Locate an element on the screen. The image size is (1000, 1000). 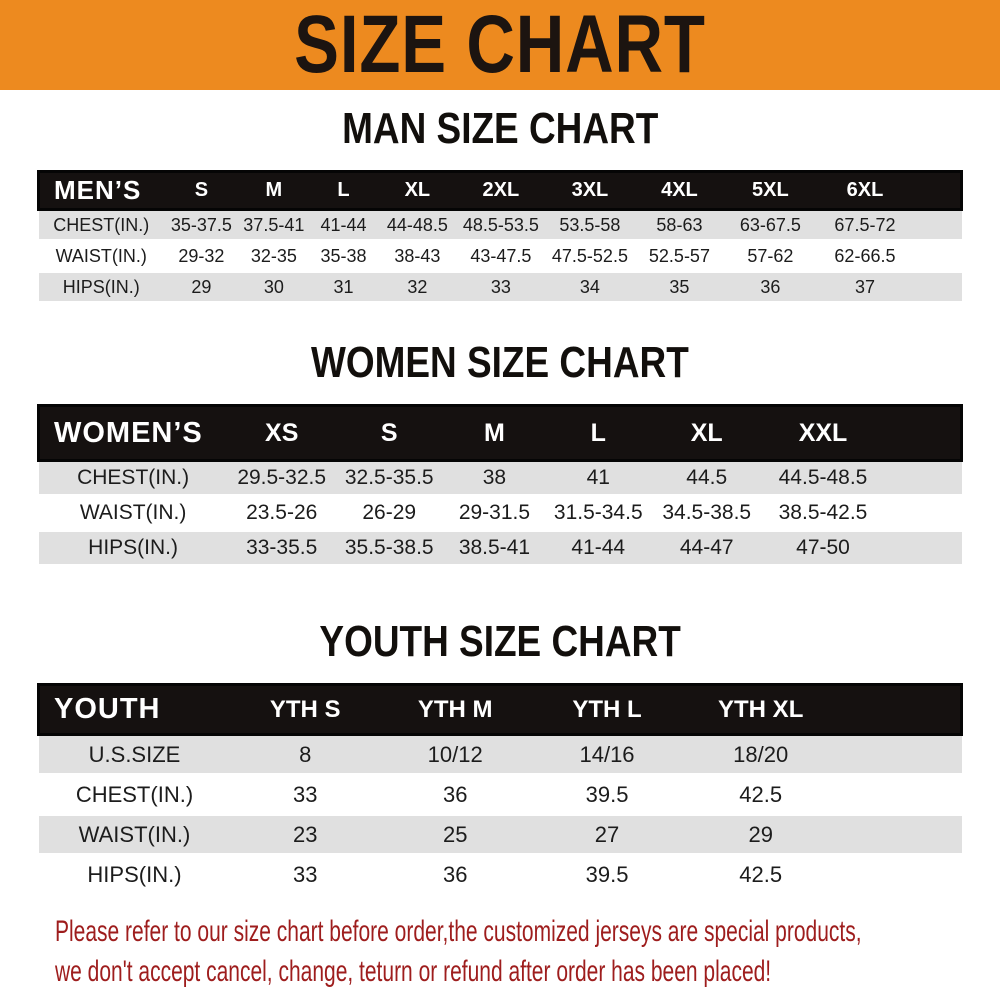
women-value-cell: 44-47 is located at coordinates (707, 548).